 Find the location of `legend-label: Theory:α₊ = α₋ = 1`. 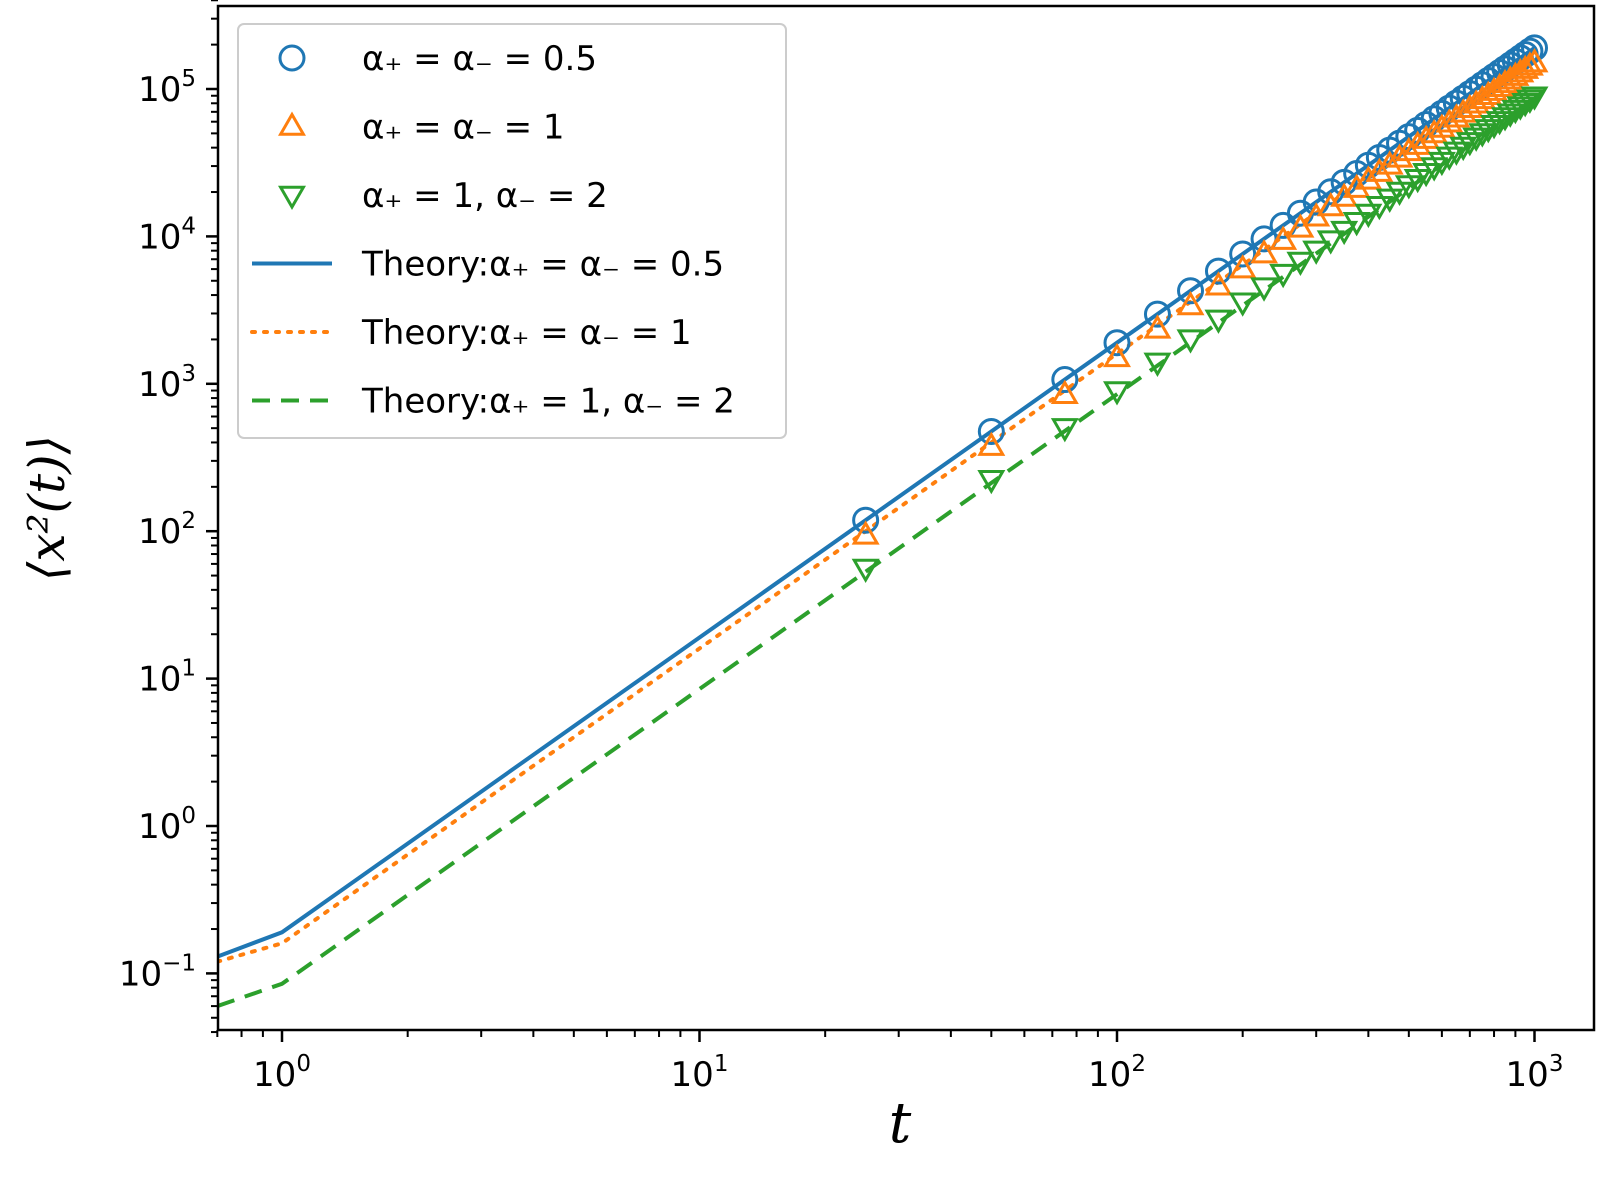

legend-label: Theory:α₊ = α₋ = 1 is located at coordinates (526, 333).